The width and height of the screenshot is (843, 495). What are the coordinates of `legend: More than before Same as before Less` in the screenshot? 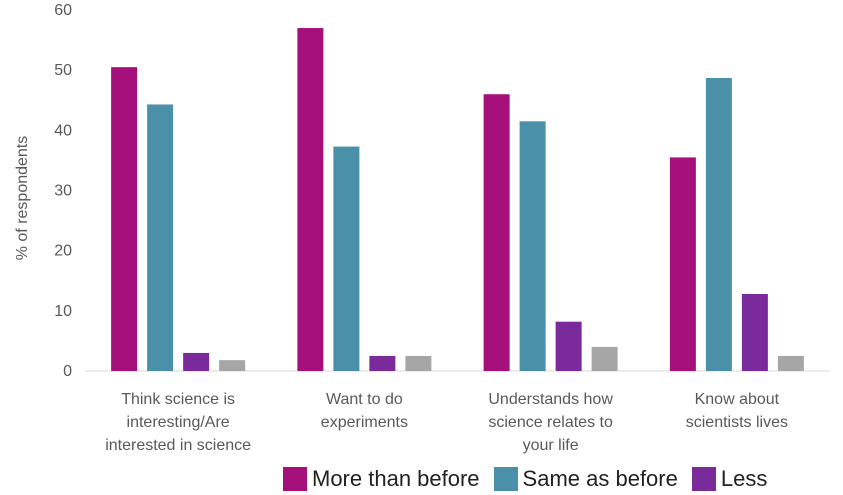 It's located at (525, 479).